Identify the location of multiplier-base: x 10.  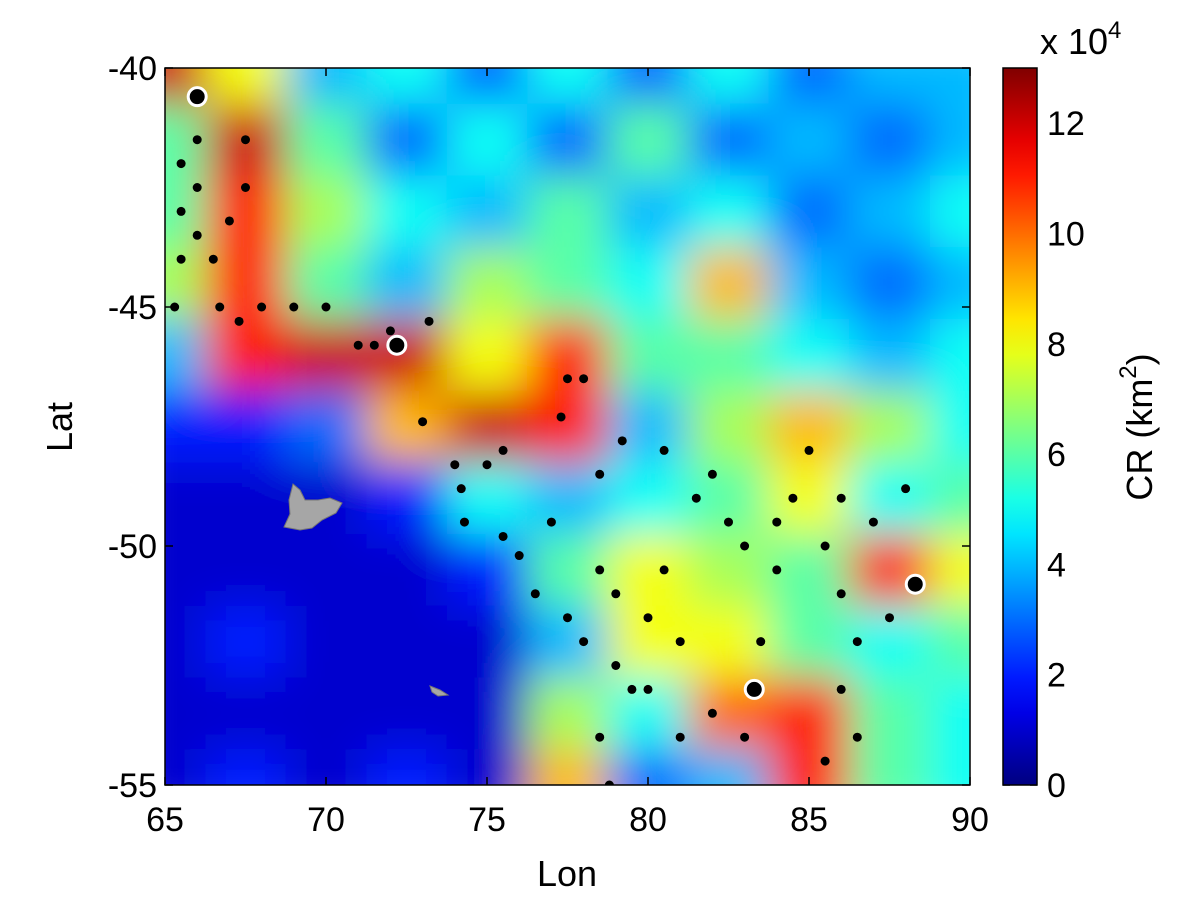
(1074, 41).